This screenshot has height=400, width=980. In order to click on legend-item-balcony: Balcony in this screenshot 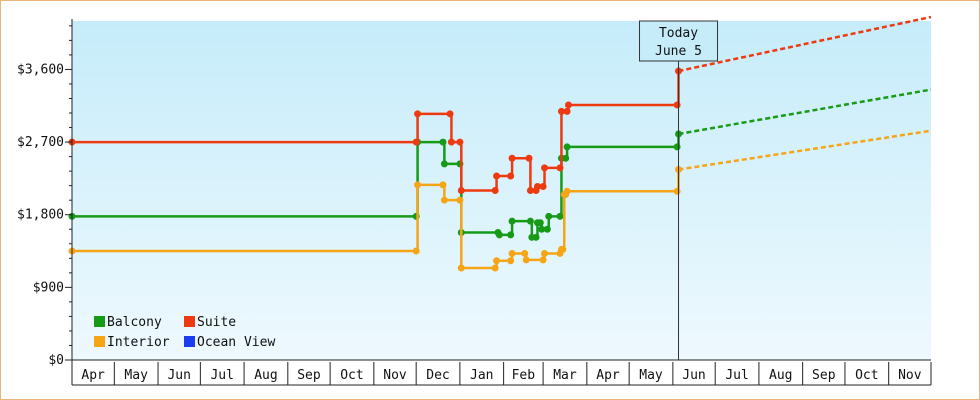, I will do `click(128, 322)`.